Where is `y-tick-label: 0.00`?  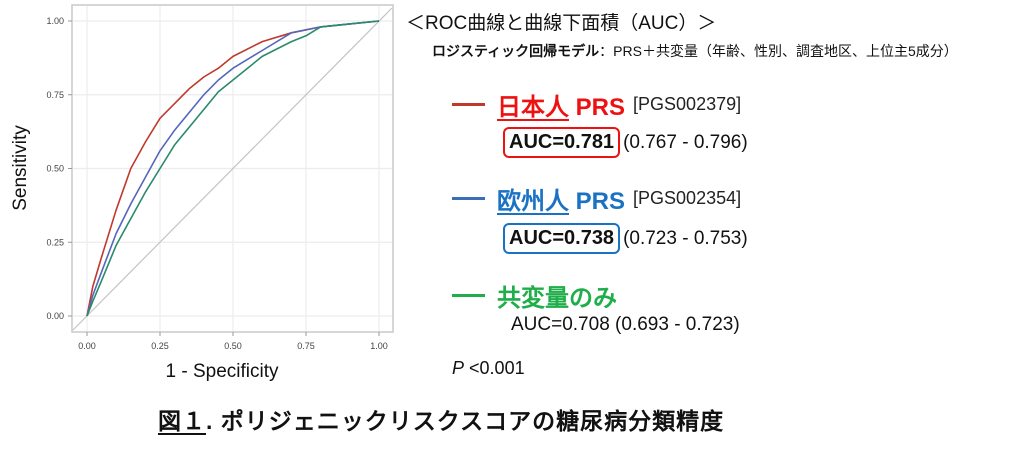
y-tick-label: 0.00 is located at coordinates (55, 316).